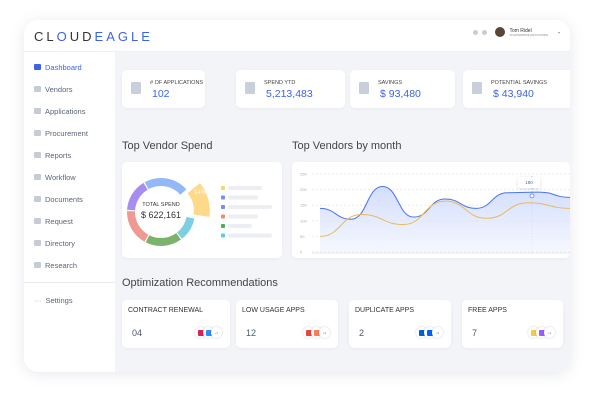 This screenshot has width=609, height=402. I want to click on avatar, so click(500, 32).